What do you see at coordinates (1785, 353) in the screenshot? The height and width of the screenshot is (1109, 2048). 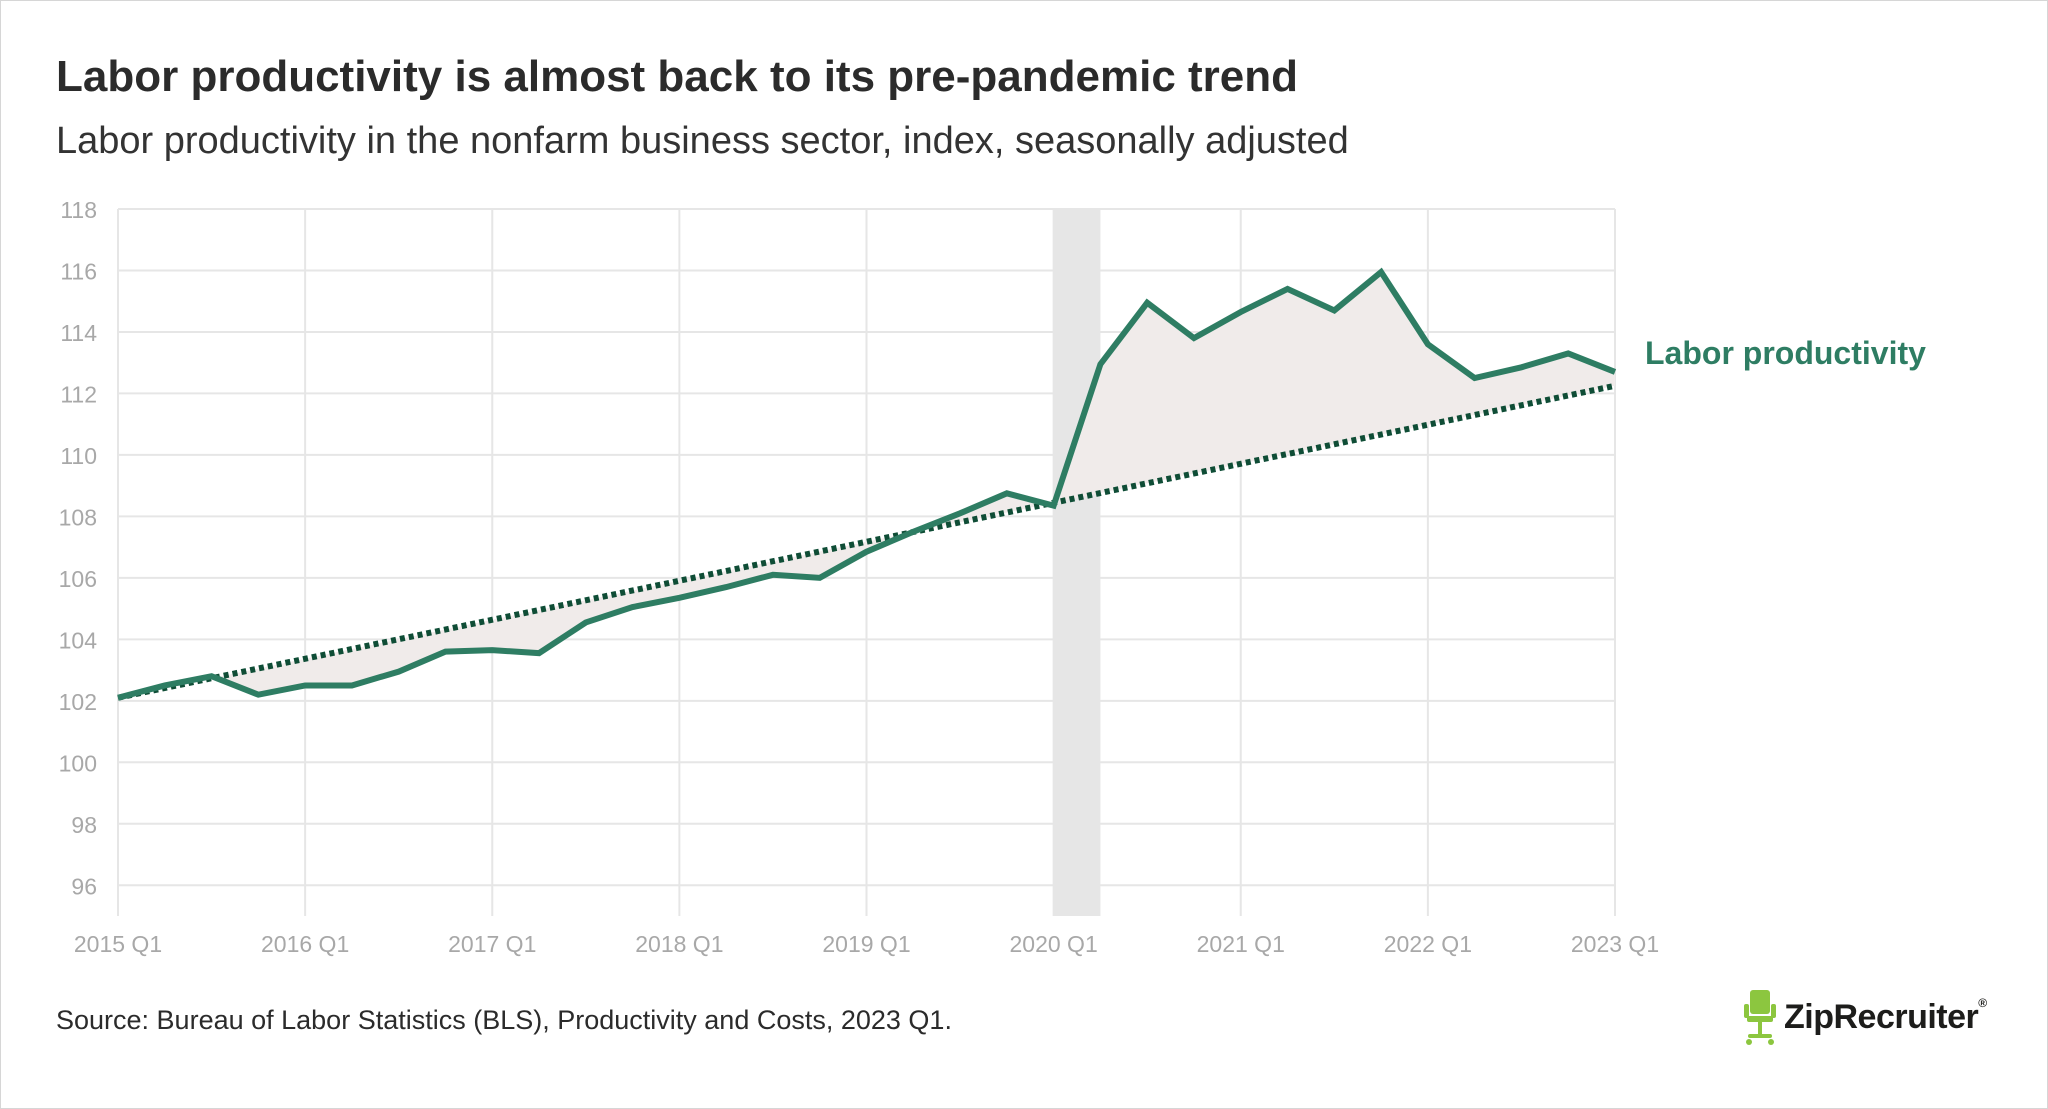 I see `series-label: Labor productivity` at bounding box center [1785, 353].